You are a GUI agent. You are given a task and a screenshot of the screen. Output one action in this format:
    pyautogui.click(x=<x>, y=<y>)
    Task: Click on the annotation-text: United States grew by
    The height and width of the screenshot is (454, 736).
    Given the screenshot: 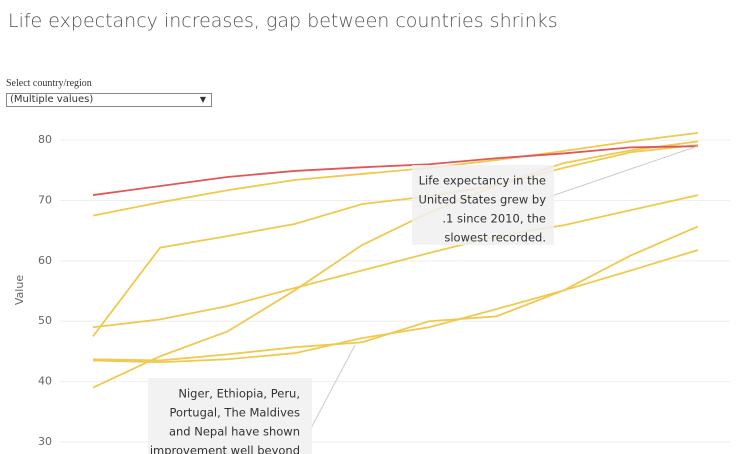 What is the action you would take?
    pyautogui.click(x=482, y=200)
    